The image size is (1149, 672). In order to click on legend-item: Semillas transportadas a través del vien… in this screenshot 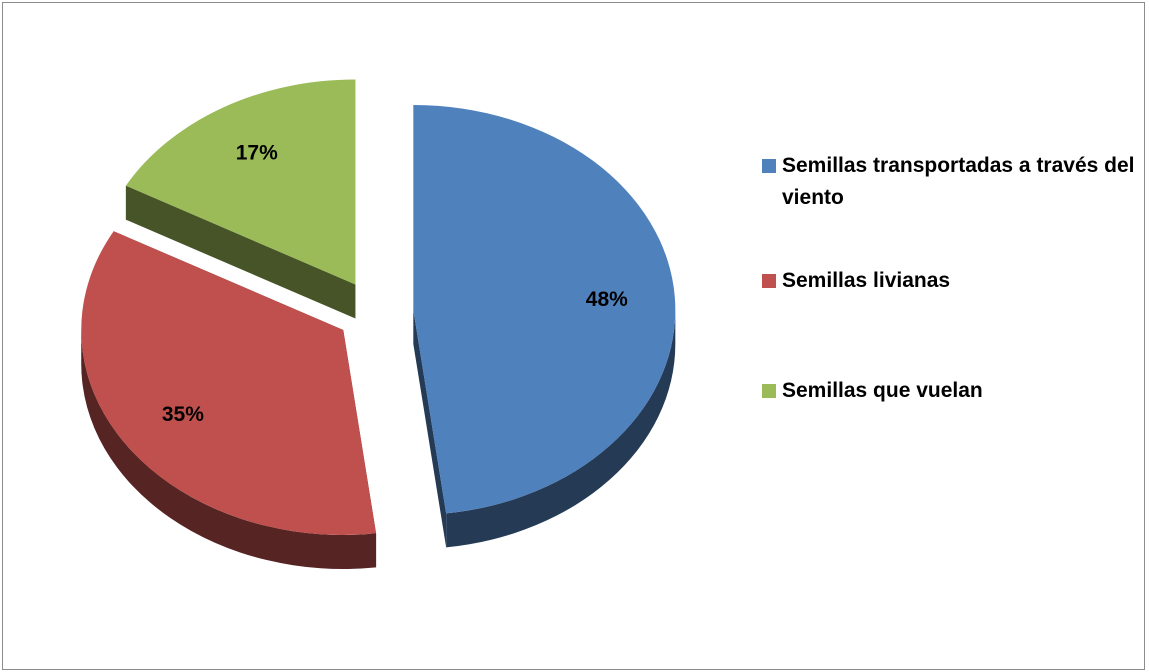, I will do `click(952, 182)`.